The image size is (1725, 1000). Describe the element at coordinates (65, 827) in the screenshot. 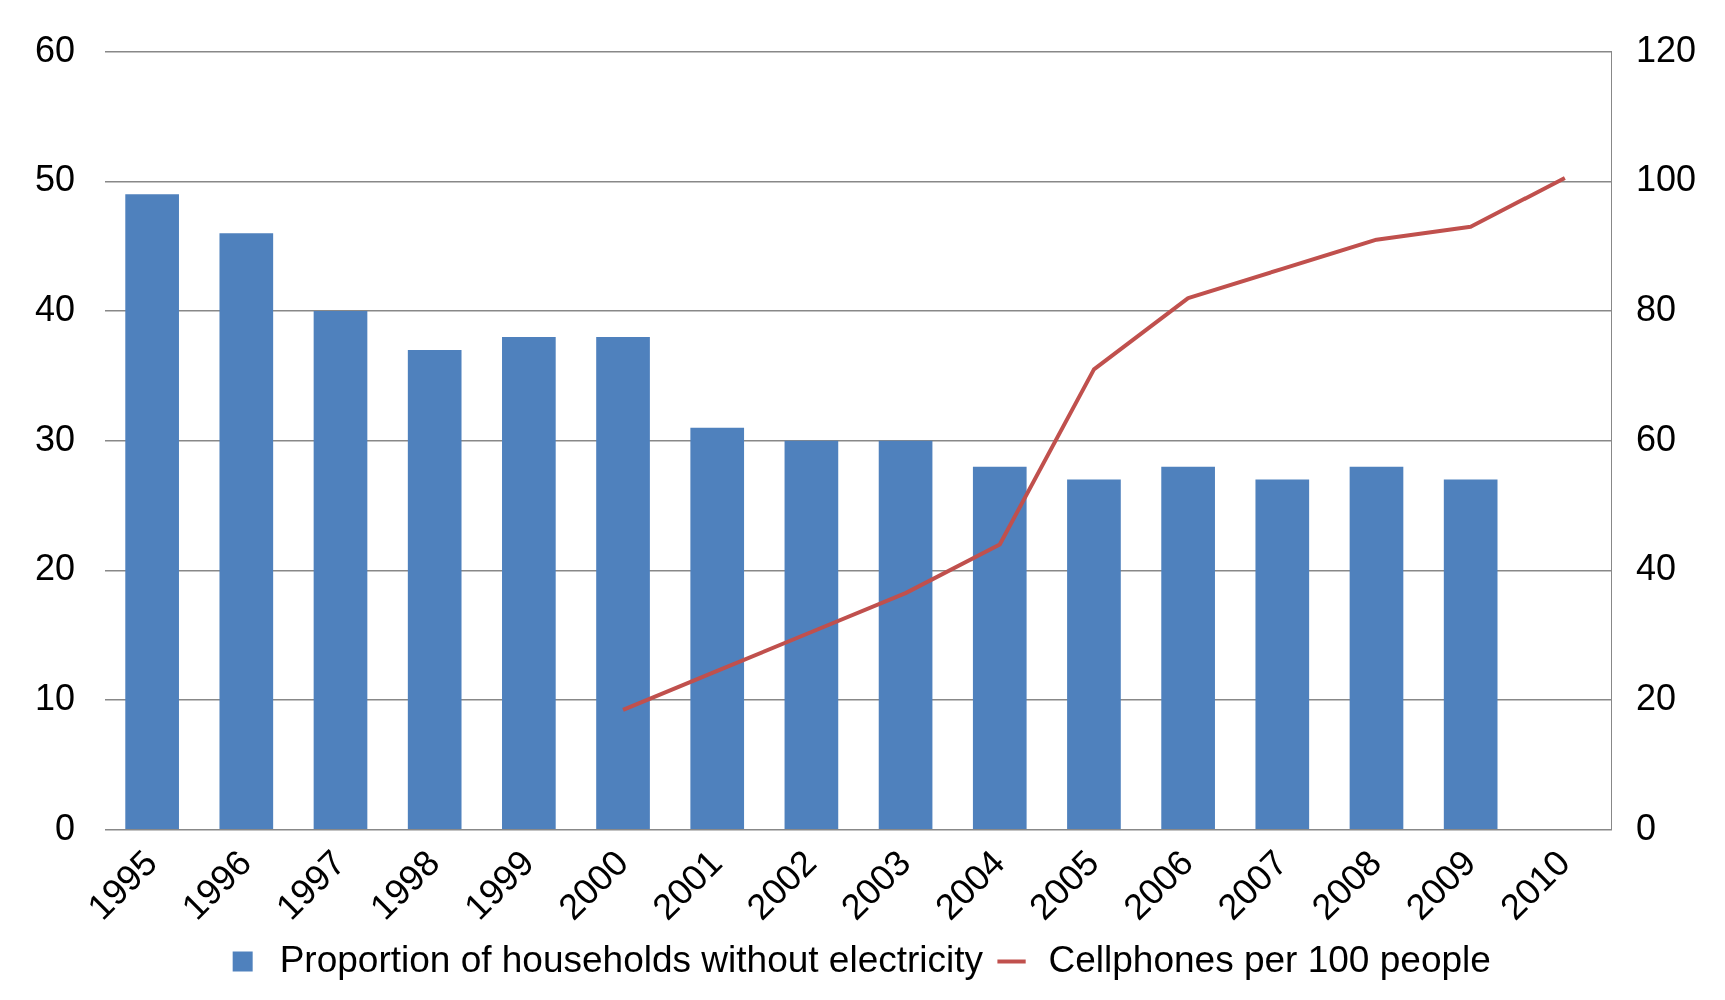

I see `y-tick-label: 0` at that location.